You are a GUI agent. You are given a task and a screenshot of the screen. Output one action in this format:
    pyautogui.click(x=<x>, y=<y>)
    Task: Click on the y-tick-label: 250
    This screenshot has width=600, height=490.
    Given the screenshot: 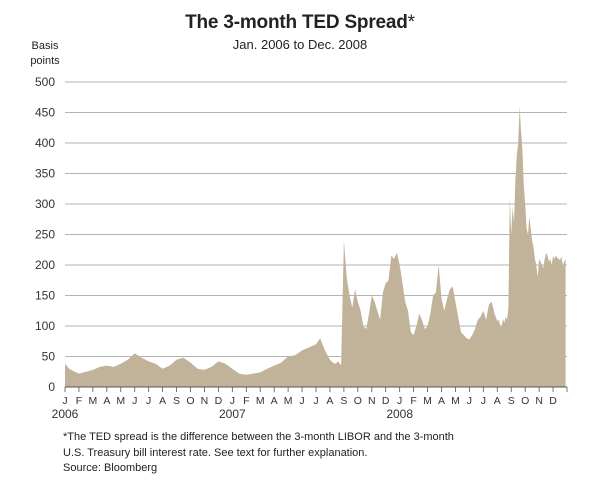 What is the action you would take?
    pyautogui.click(x=45, y=235)
    